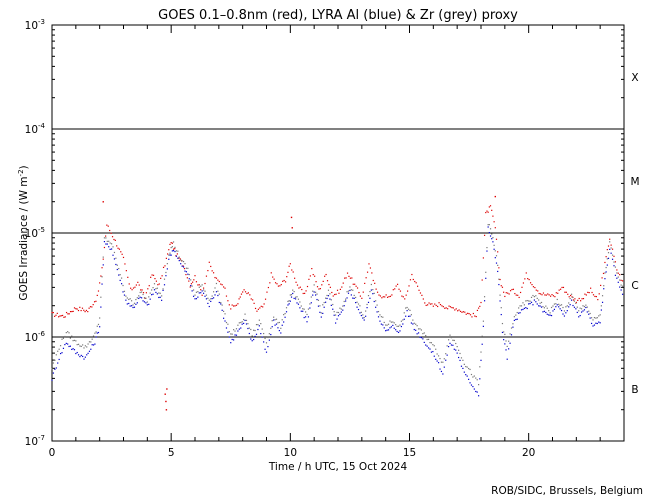  What do you see at coordinates (634, 390) in the screenshot?
I see `flare-class-b: B` at bounding box center [634, 390].